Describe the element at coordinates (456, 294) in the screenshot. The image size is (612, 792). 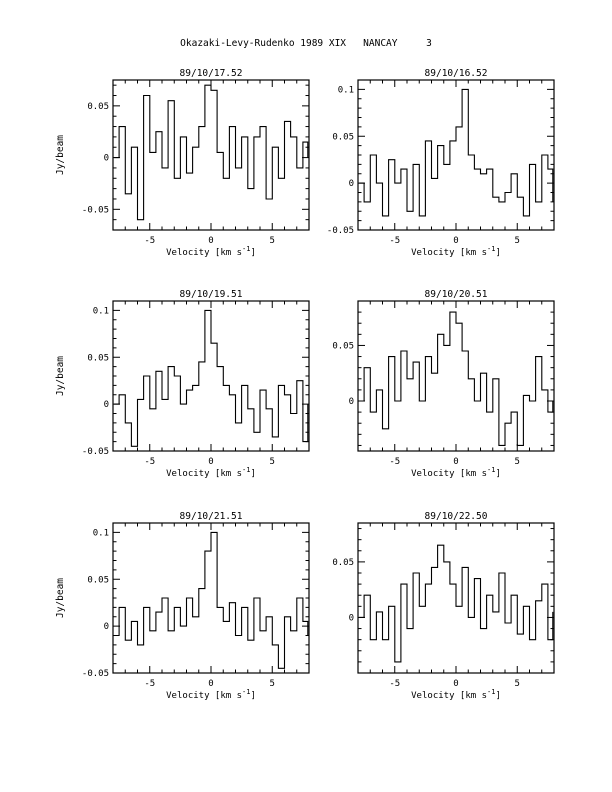
I see `panel-title: 89/10/20.51` at that location.